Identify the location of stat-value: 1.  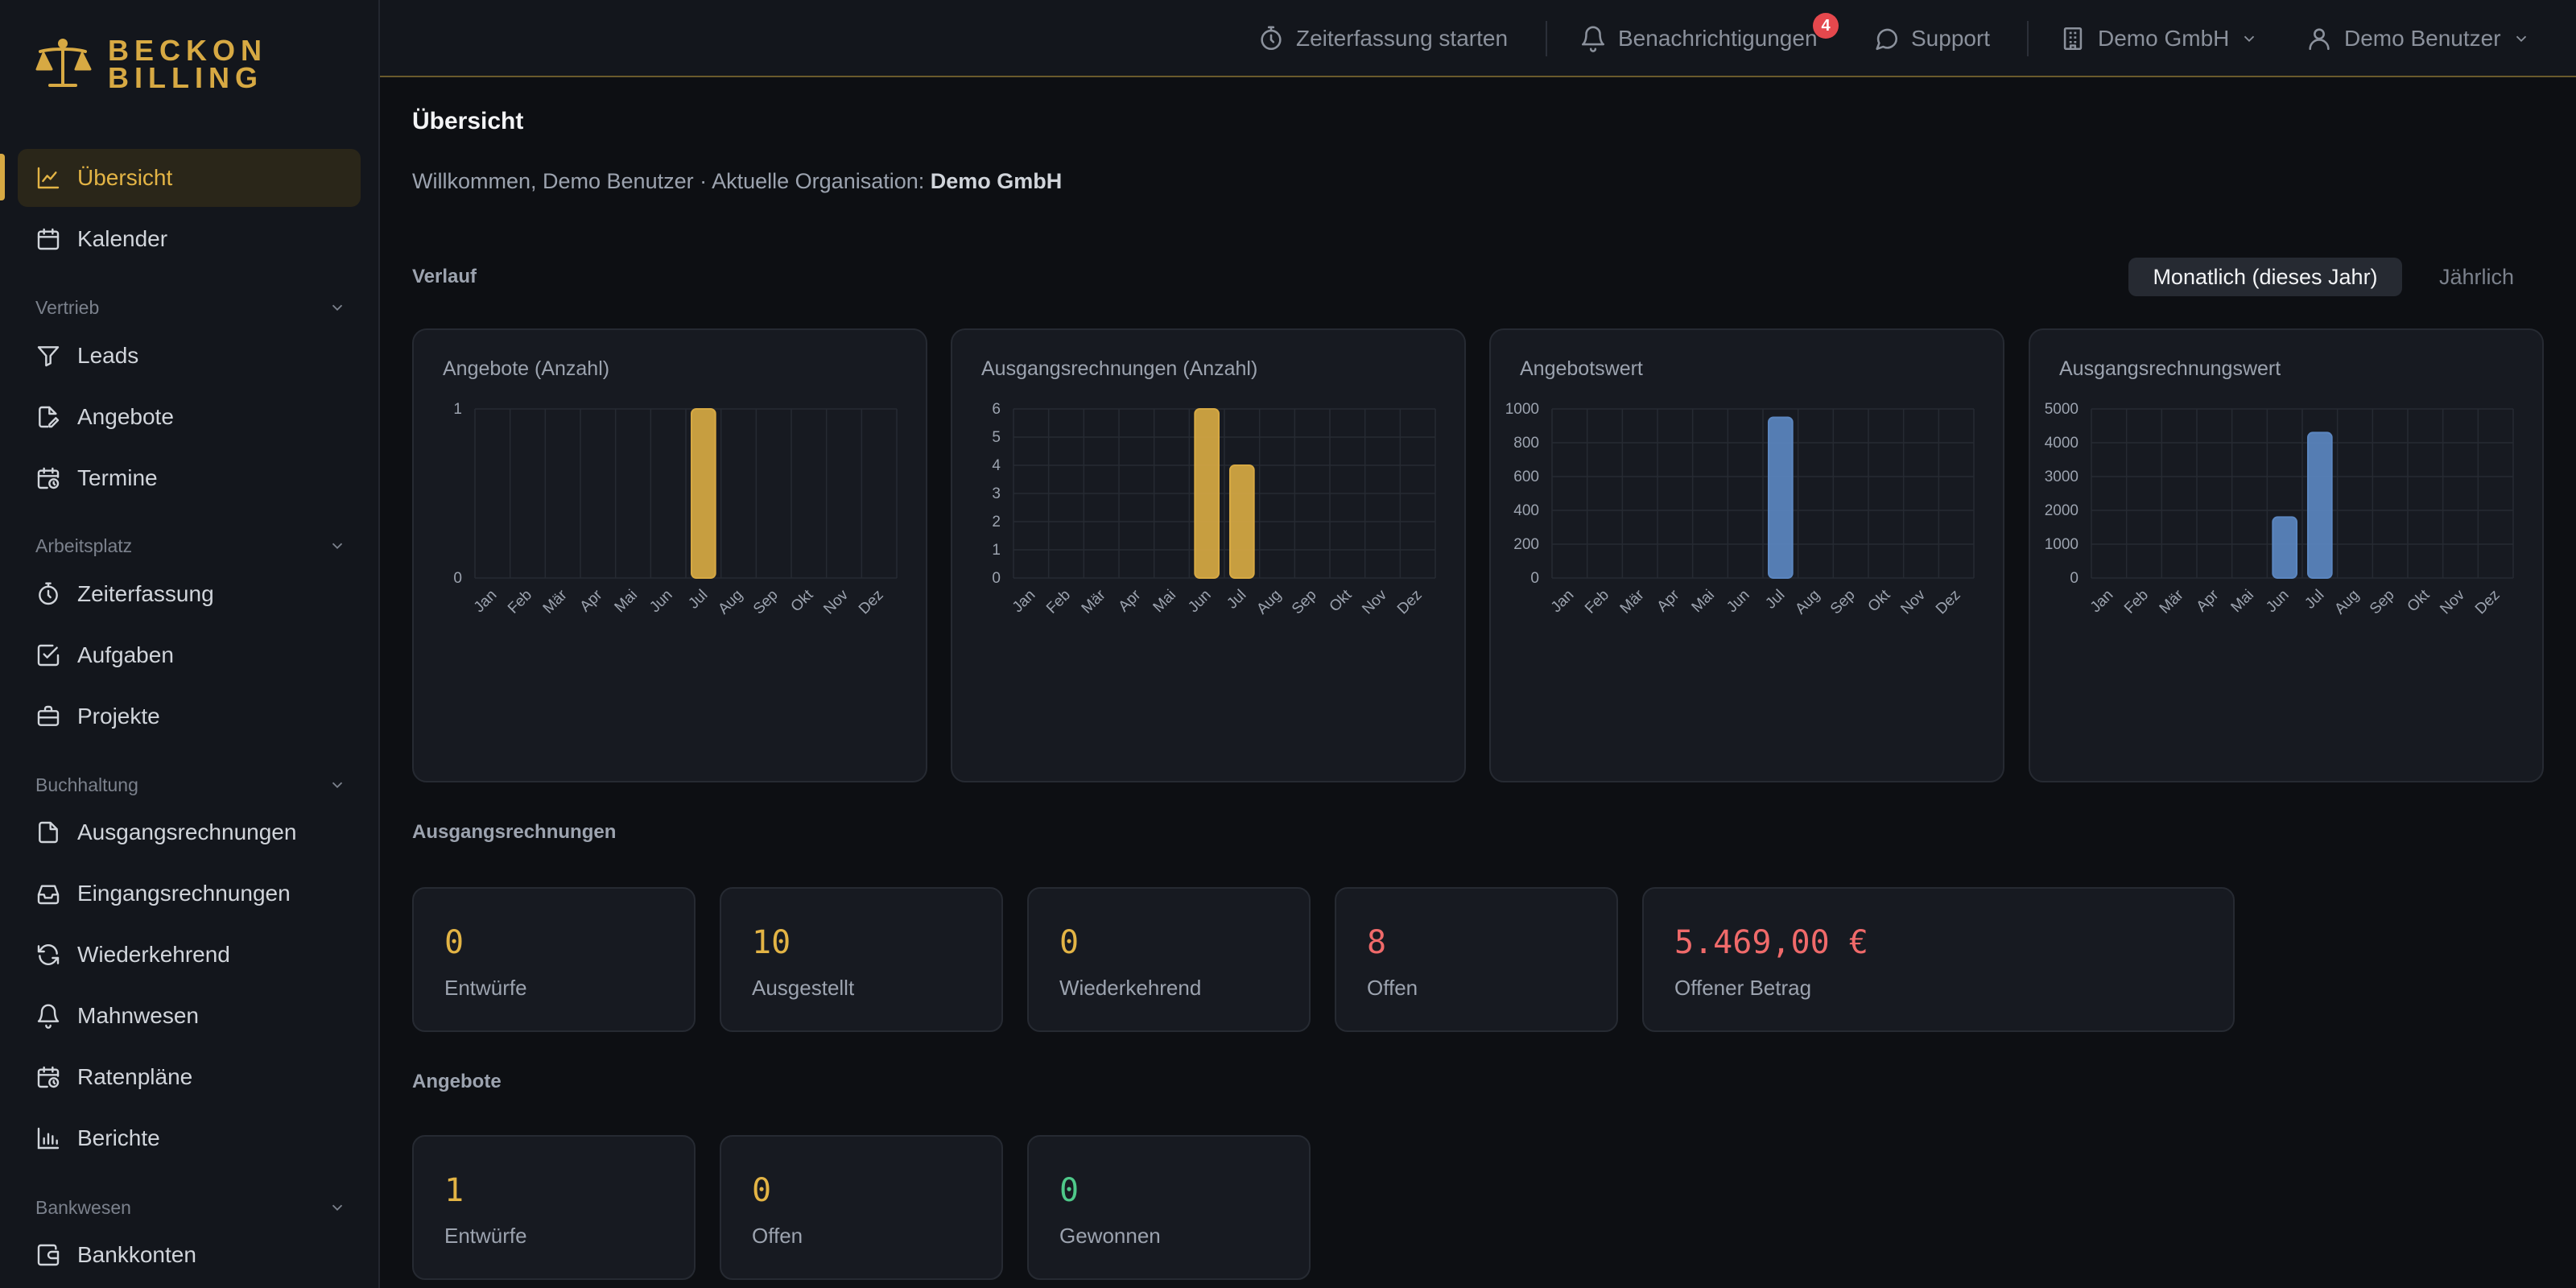
(454, 1190).